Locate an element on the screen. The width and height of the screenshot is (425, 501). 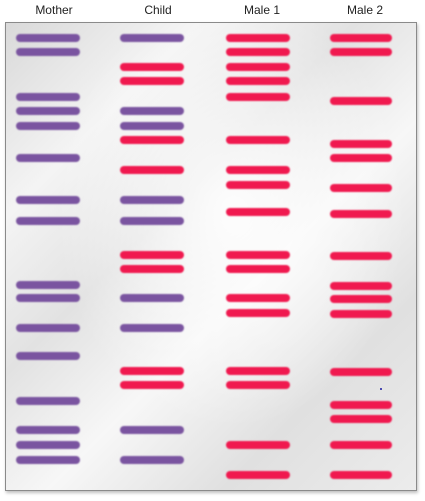
lane-header-male-1: Male 1 is located at coordinates (262, 10).